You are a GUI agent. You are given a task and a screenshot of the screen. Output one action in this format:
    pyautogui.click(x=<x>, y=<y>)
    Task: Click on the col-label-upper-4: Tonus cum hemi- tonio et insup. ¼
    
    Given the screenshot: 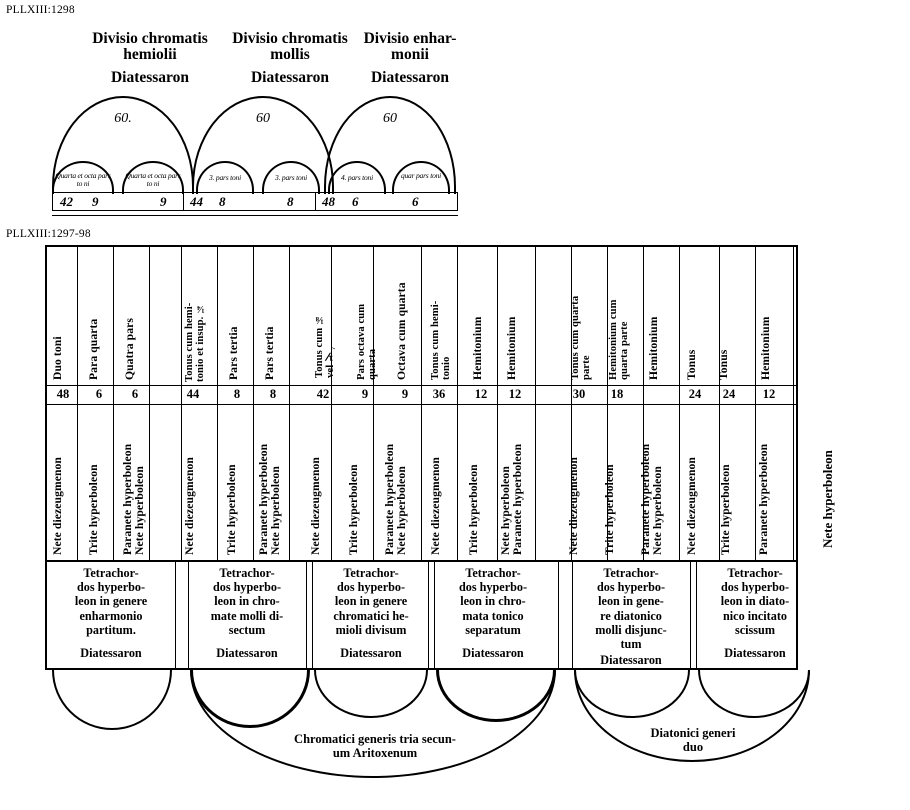 What is the action you would take?
    pyautogui.click(x=195, y=342)
    